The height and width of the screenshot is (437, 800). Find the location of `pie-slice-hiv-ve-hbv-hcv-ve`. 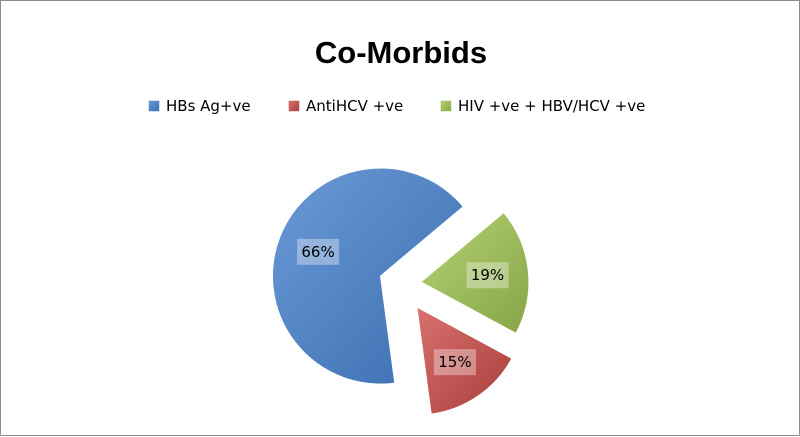

pie-slice-hiv-ve-hbv-hcv-ve is located at coordinates (475, 273).